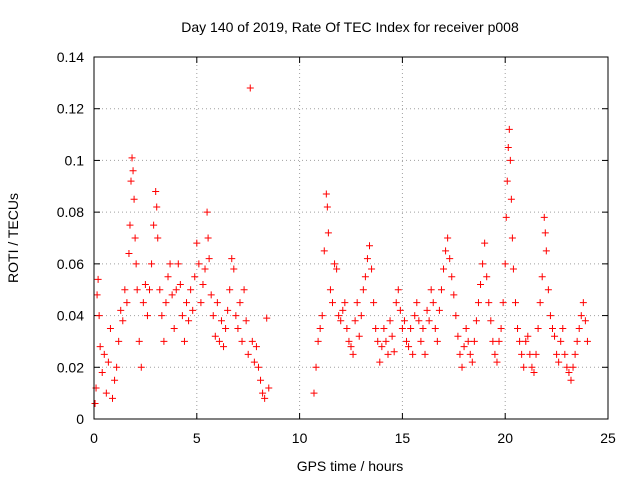 Image resolution: width=640 pixels, height=480 pixels. What do you see at coordinates (94, 438) in the screenshot?
I see `x-tick-label: 0` at bounding box center [94, 438].